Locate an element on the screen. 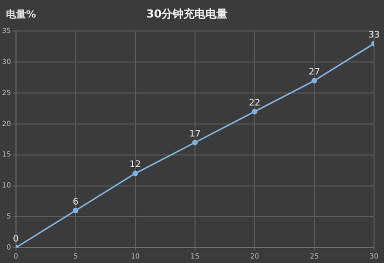 The width and height of the screenshot is (384, 263). data-label: 17 is located at coordinates (195, 134).